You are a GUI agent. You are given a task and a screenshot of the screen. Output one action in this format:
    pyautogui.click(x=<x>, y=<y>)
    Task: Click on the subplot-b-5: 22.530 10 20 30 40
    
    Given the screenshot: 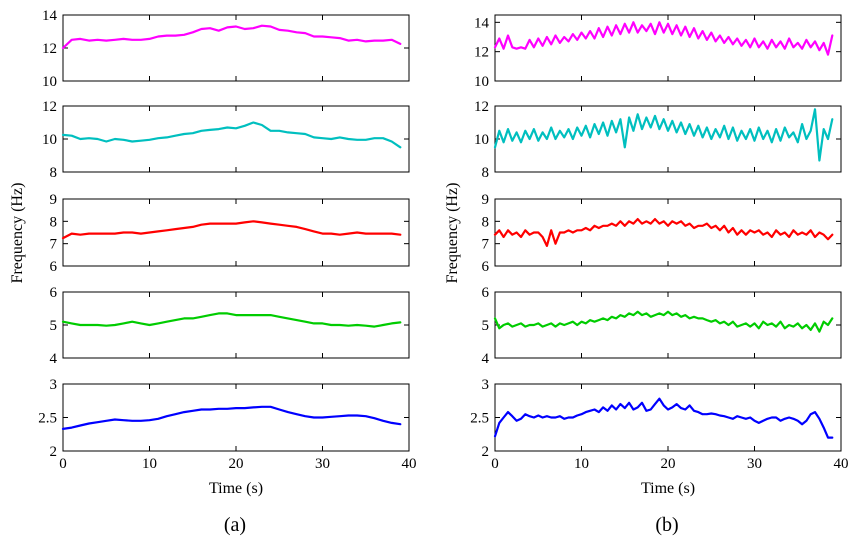 What is the action you would take?
    pyautogui.click(x=659, y=424)
    